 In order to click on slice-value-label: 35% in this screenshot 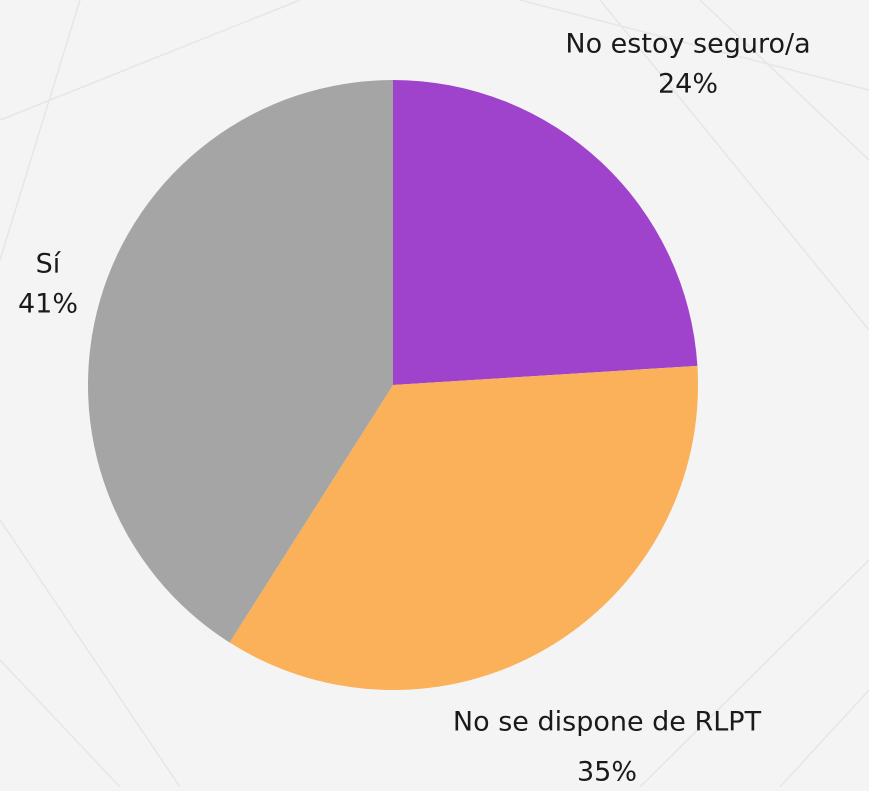, I will do `click(607, 772)`.